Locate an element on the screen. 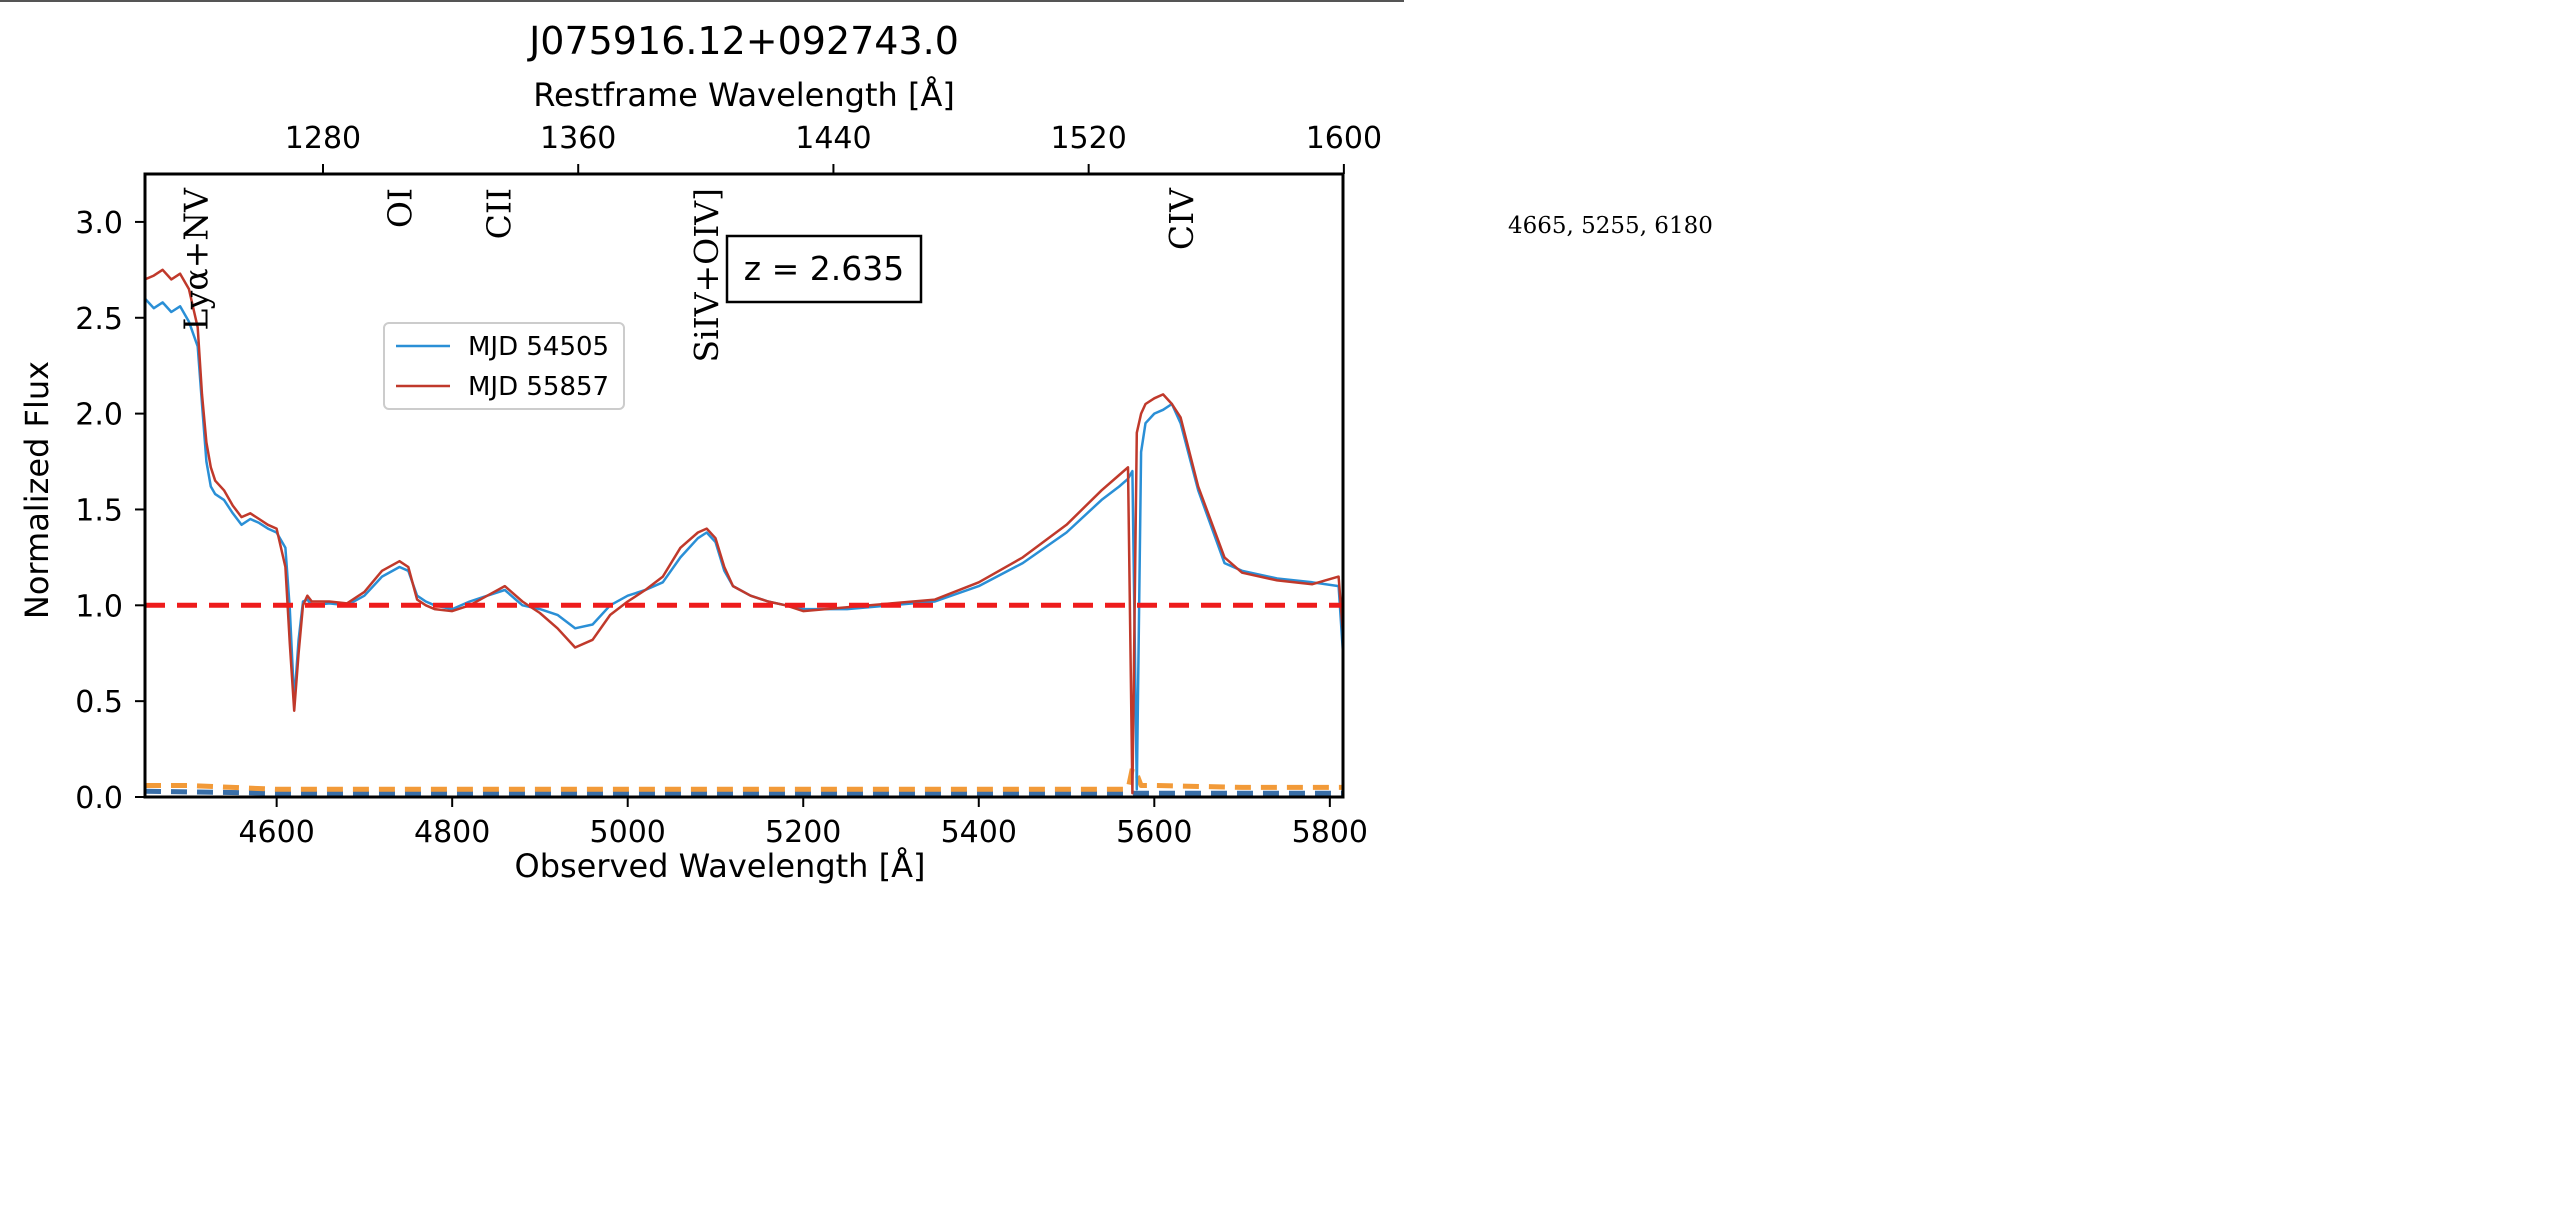 This screenshot has height=1224, width=2554. y-tick-label-0.5: 0.5 is located at coordinates (99, 702).